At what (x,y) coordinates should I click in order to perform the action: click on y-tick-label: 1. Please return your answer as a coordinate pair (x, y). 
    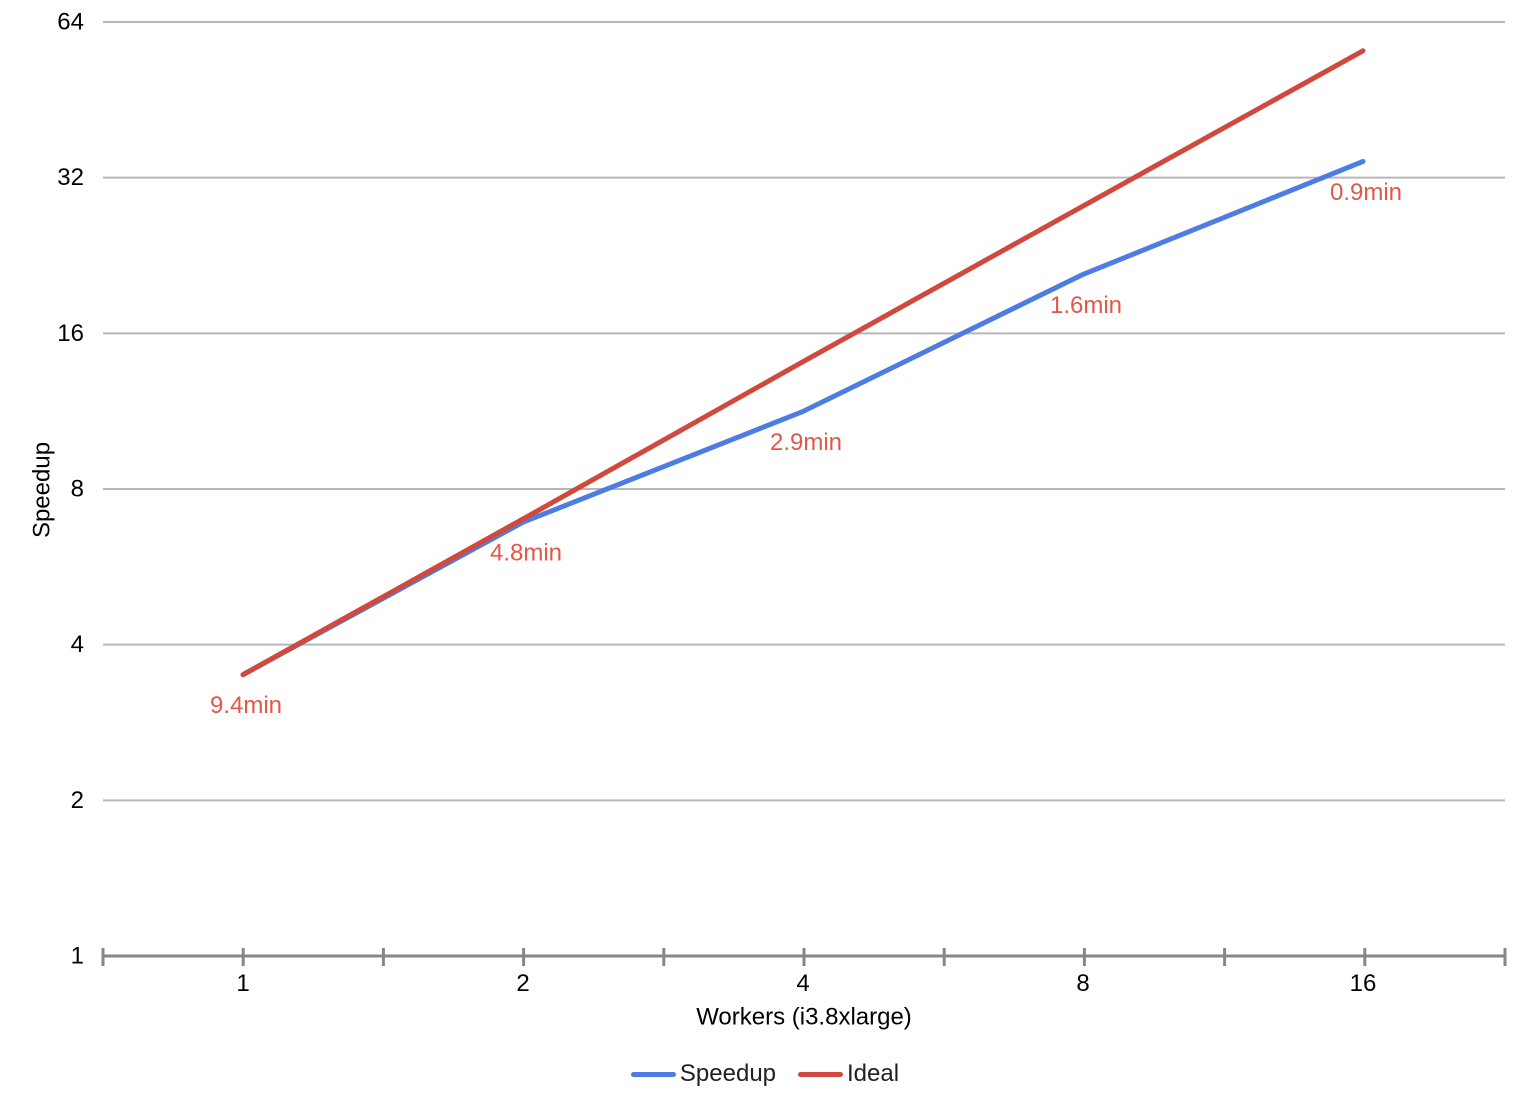
    Looking at the image, I should click on (77, 956).